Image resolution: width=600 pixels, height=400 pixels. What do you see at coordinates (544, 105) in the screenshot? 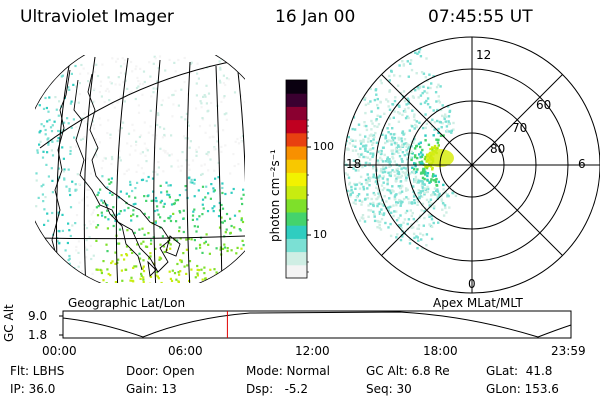
I see `mlat-label-60: 60` at bounding box center [544, 105].